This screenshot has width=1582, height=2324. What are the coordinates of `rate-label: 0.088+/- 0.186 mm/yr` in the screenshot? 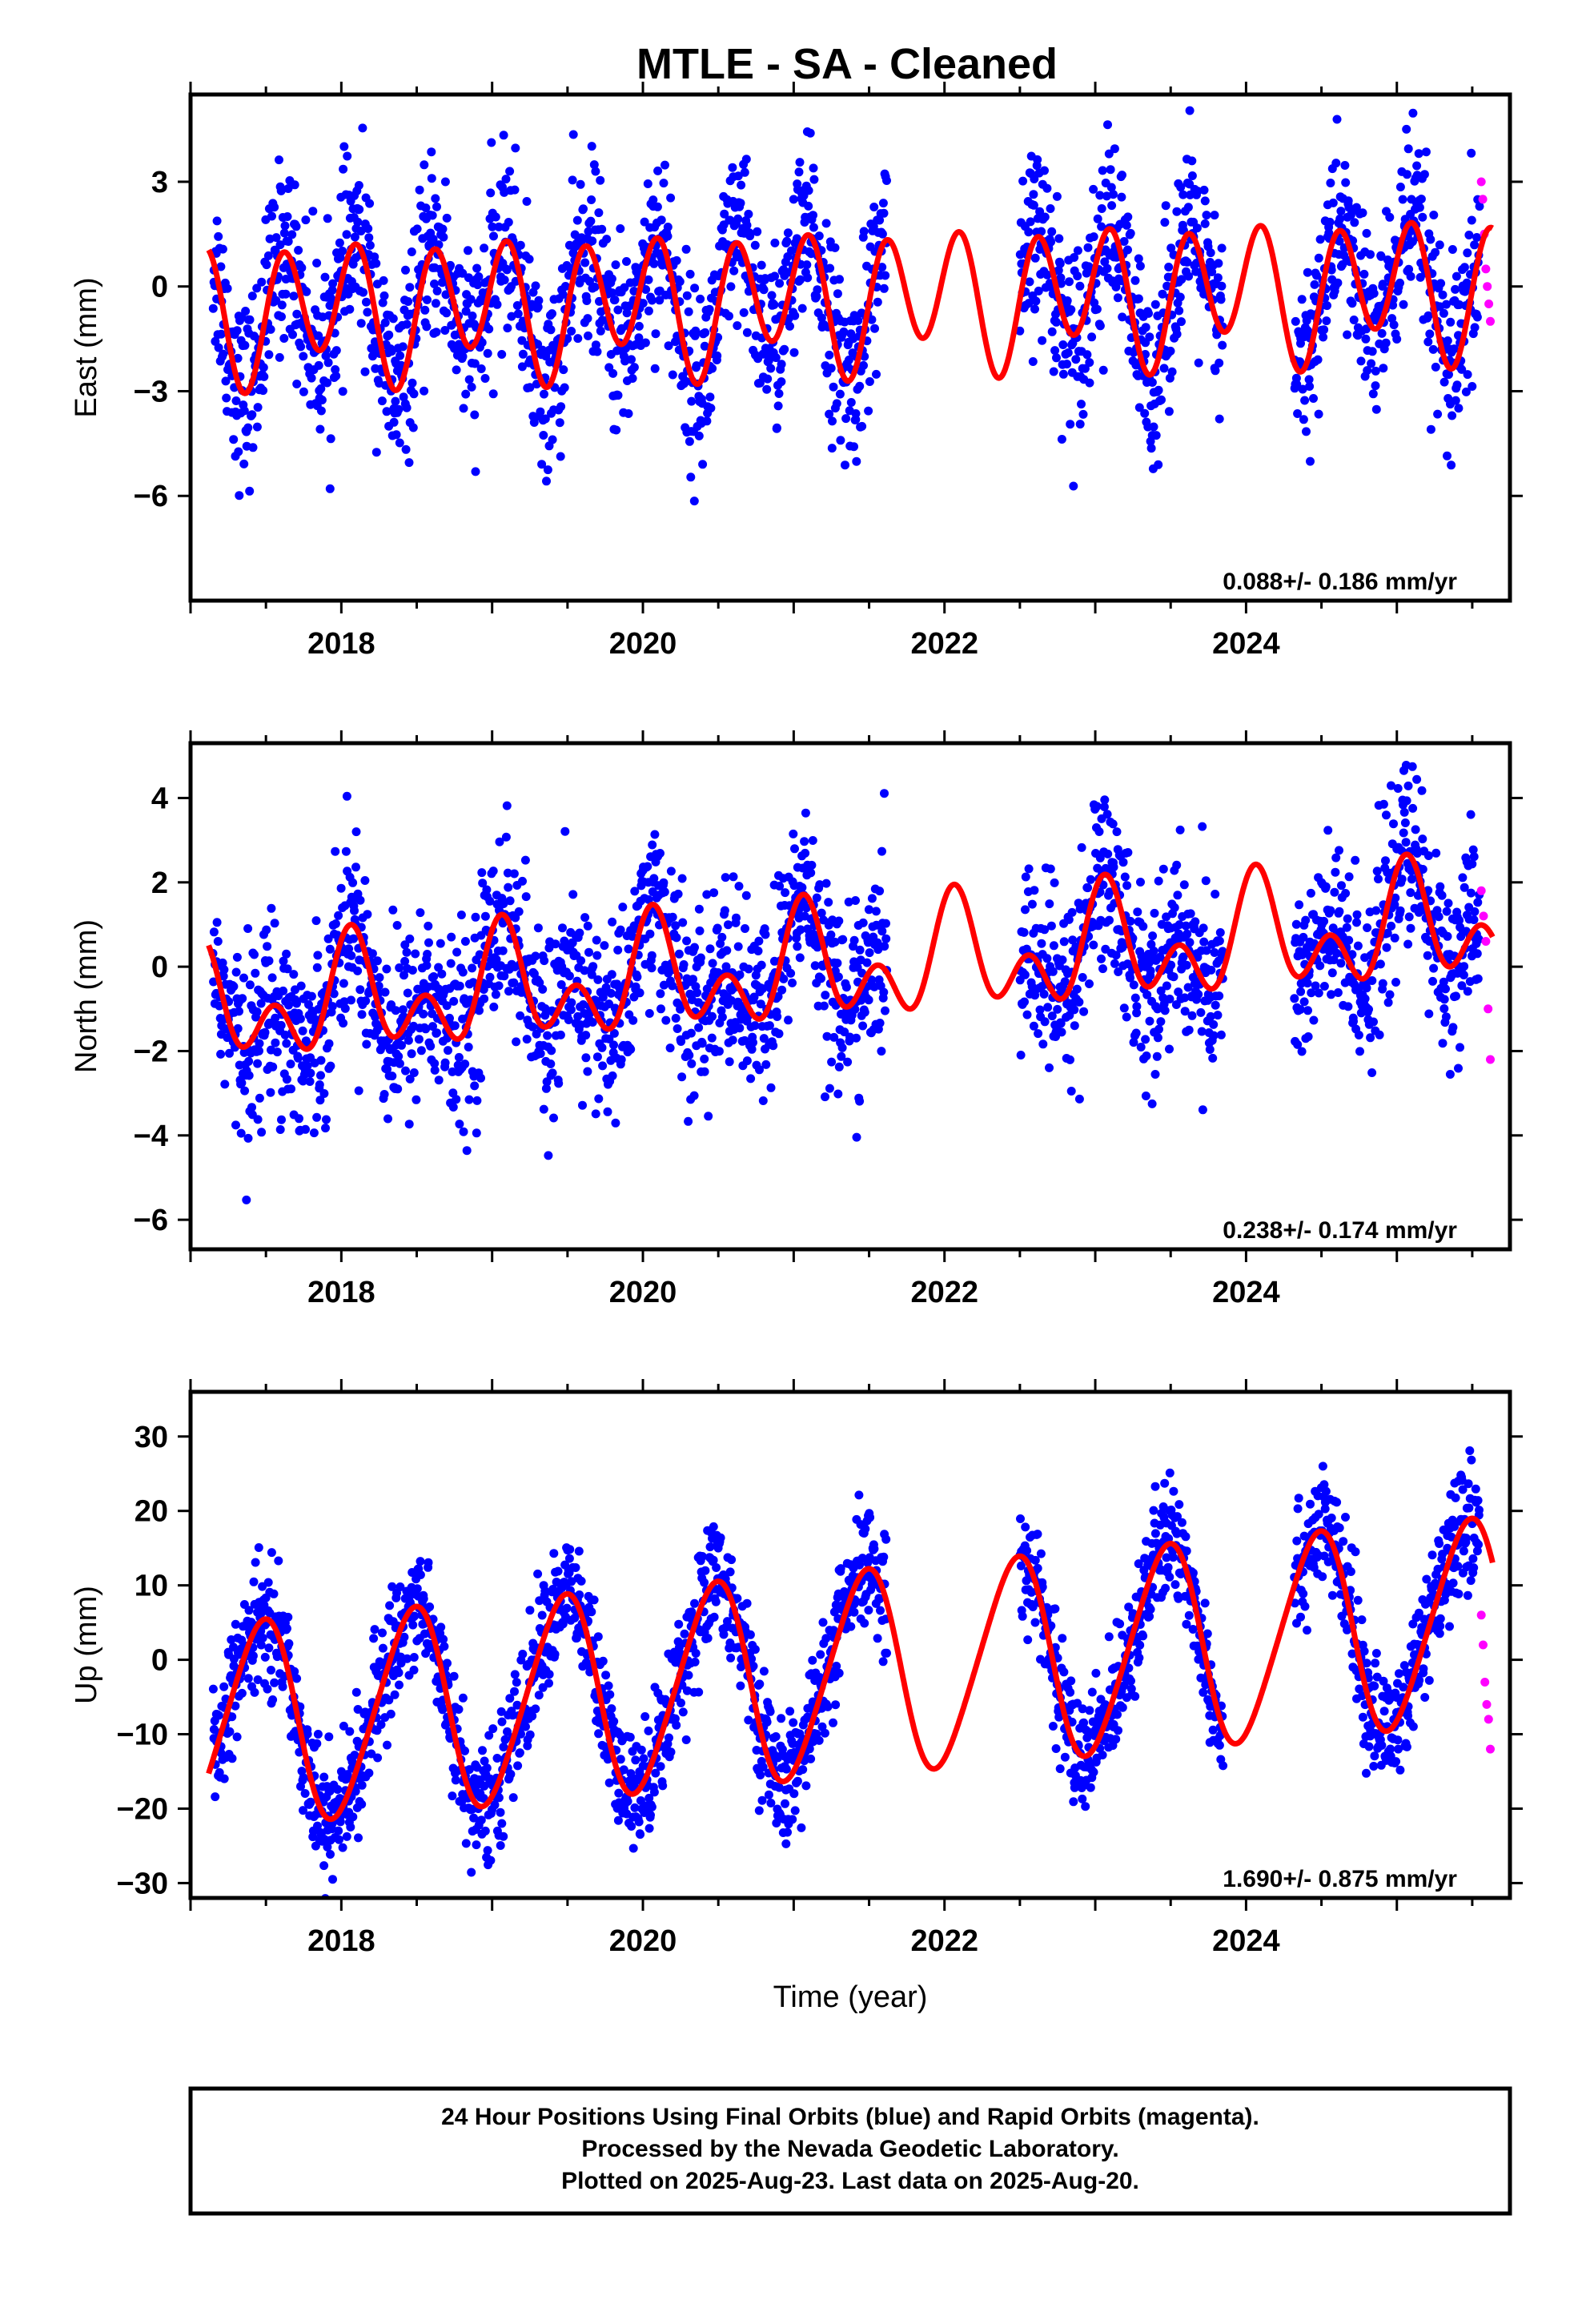 It's located at (1340, 582).